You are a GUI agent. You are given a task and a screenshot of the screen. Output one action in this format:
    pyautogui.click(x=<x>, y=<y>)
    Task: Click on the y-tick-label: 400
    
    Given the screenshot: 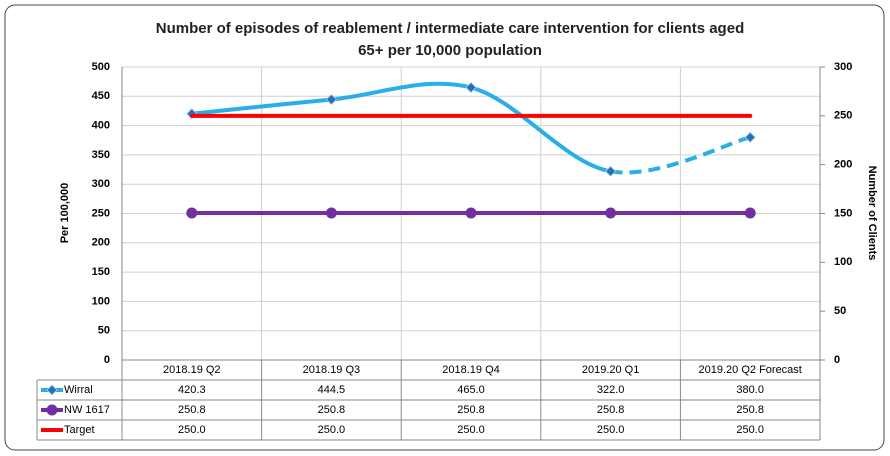 What is the action you would take?
    pyautogui.click(x=101, y=126)
    